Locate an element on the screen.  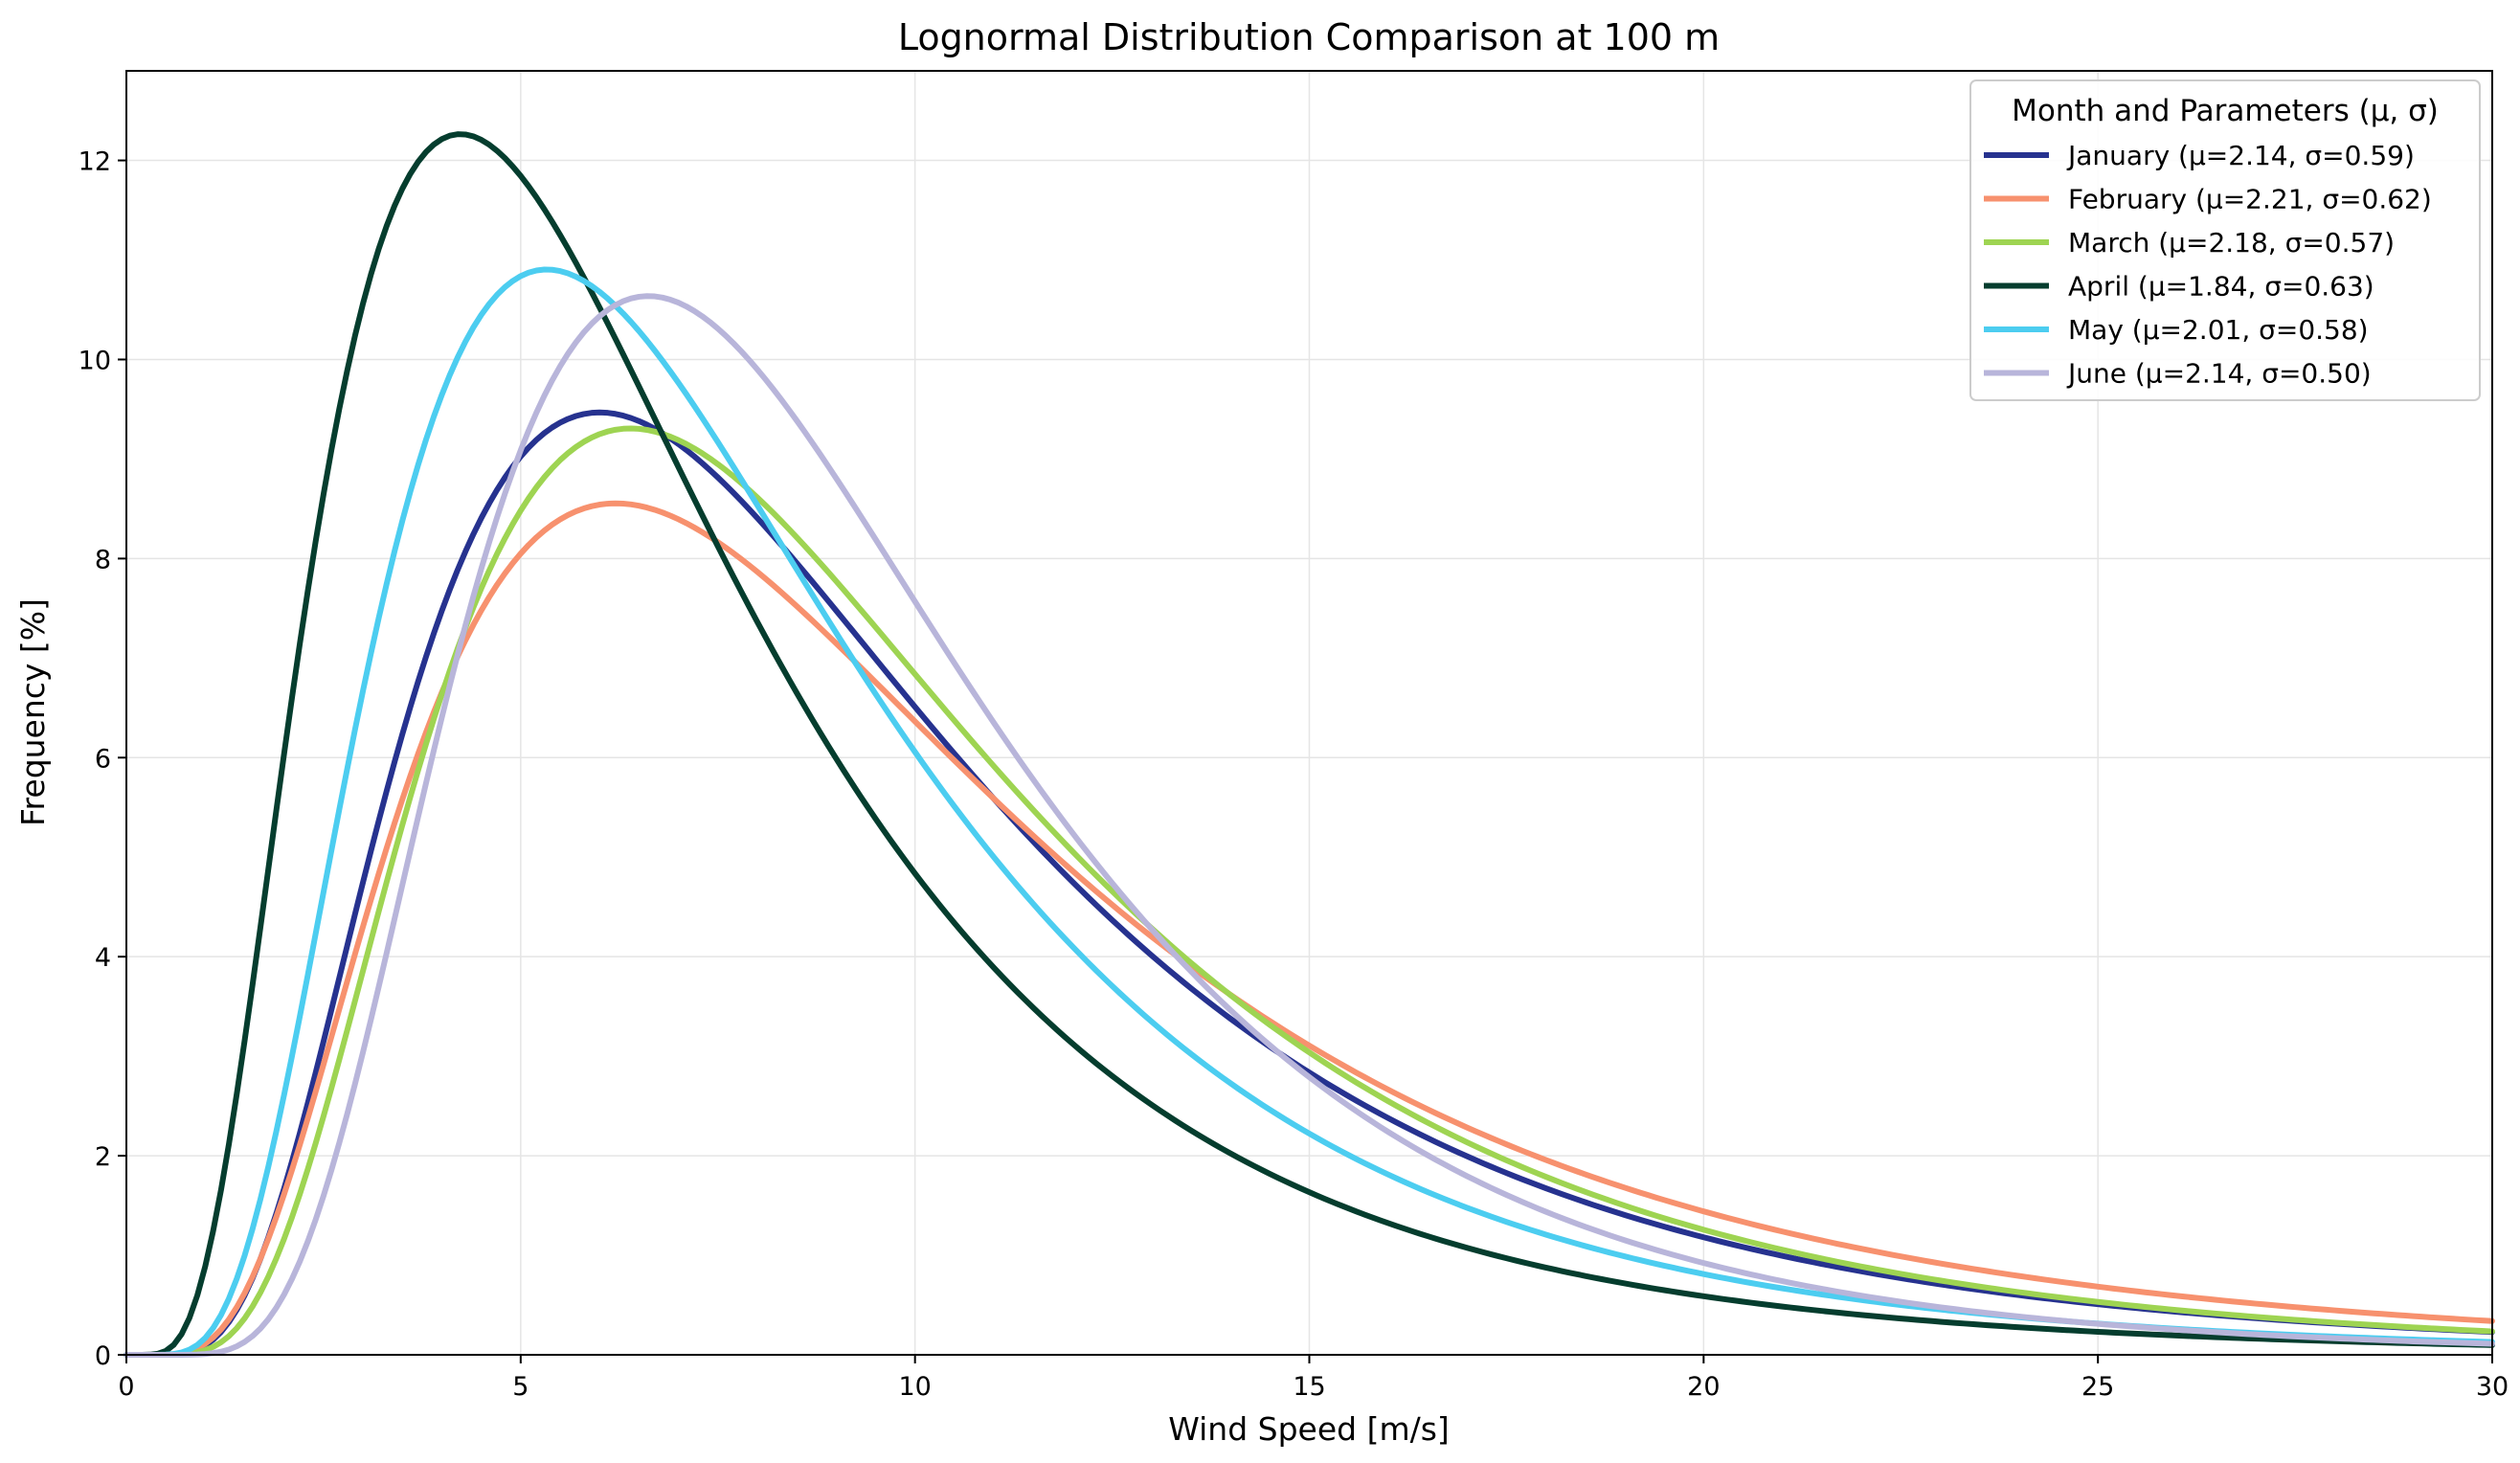
legend-box is located at coordinates (2225, 240).